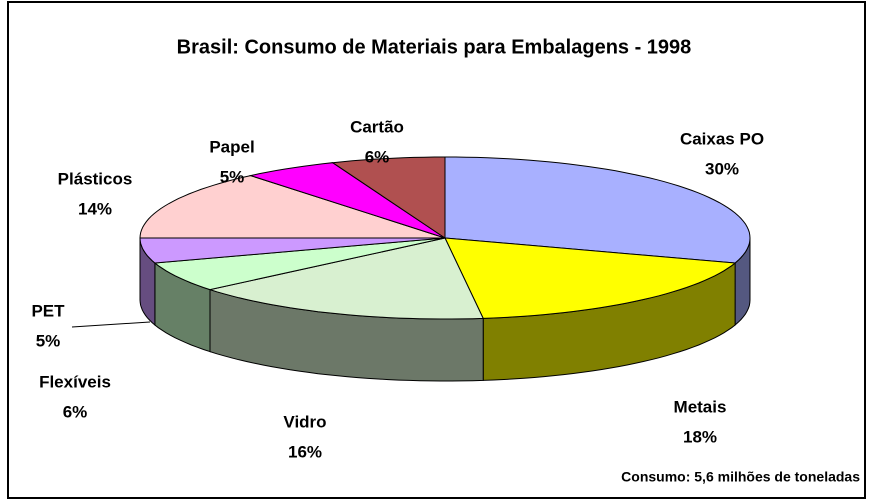  Describe the element at coordinates (305, 451) in the screenshot. I see `slice-value-label: 16%` at that location.